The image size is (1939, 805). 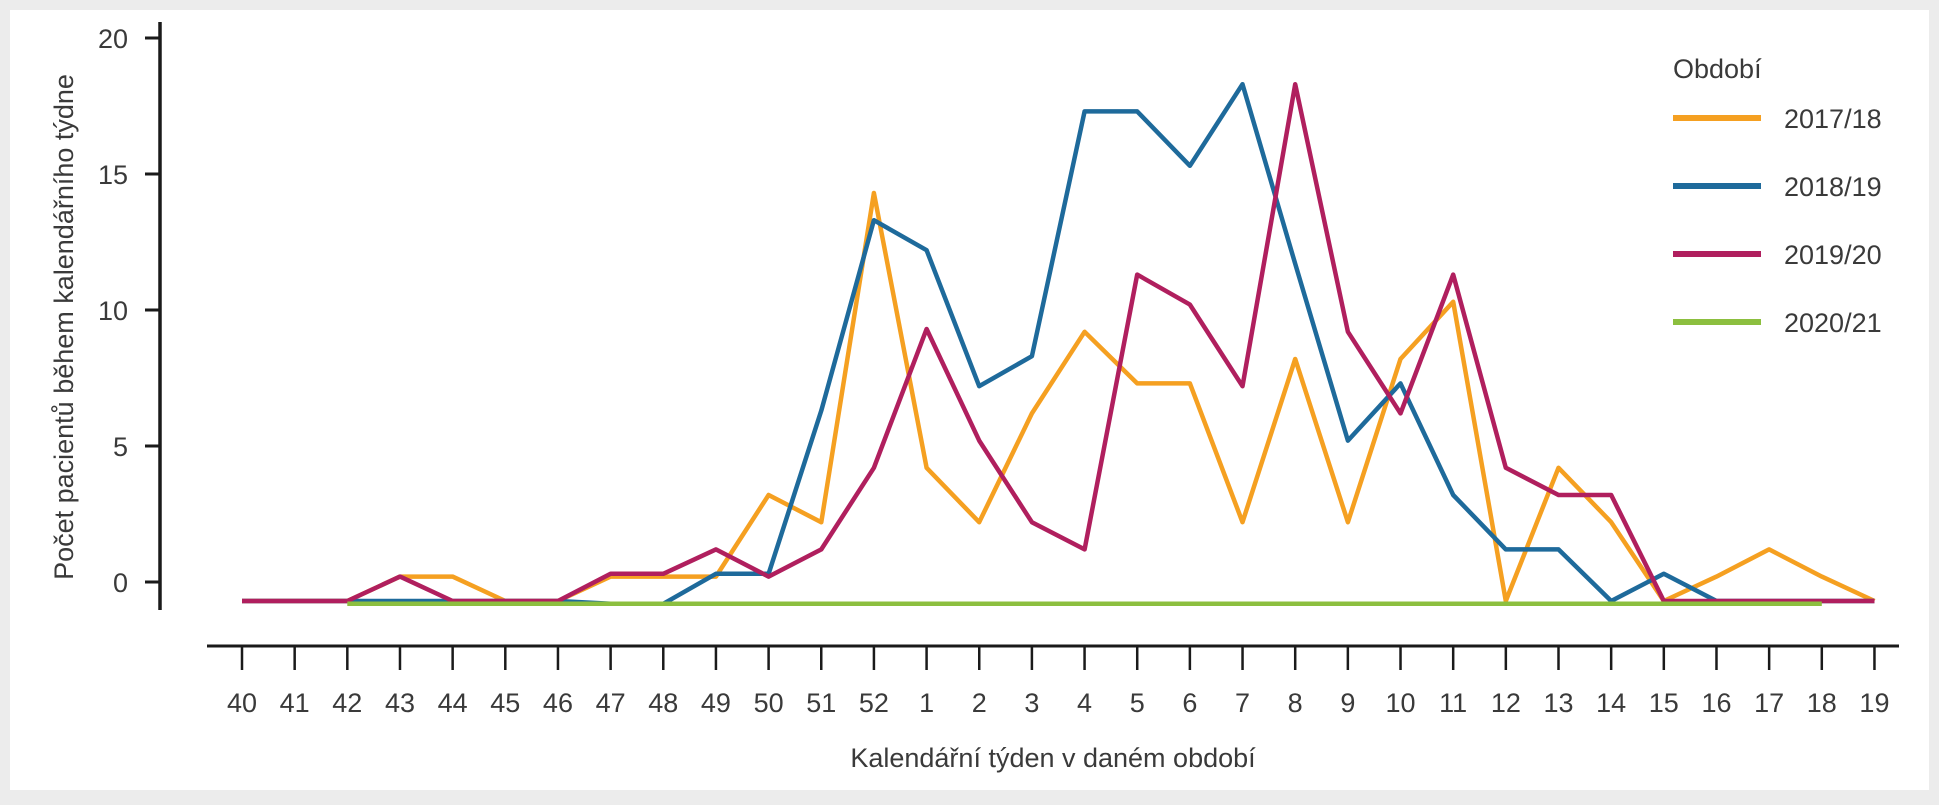 I want to click on x-tick-label: 45, so click(x=505, y=703).